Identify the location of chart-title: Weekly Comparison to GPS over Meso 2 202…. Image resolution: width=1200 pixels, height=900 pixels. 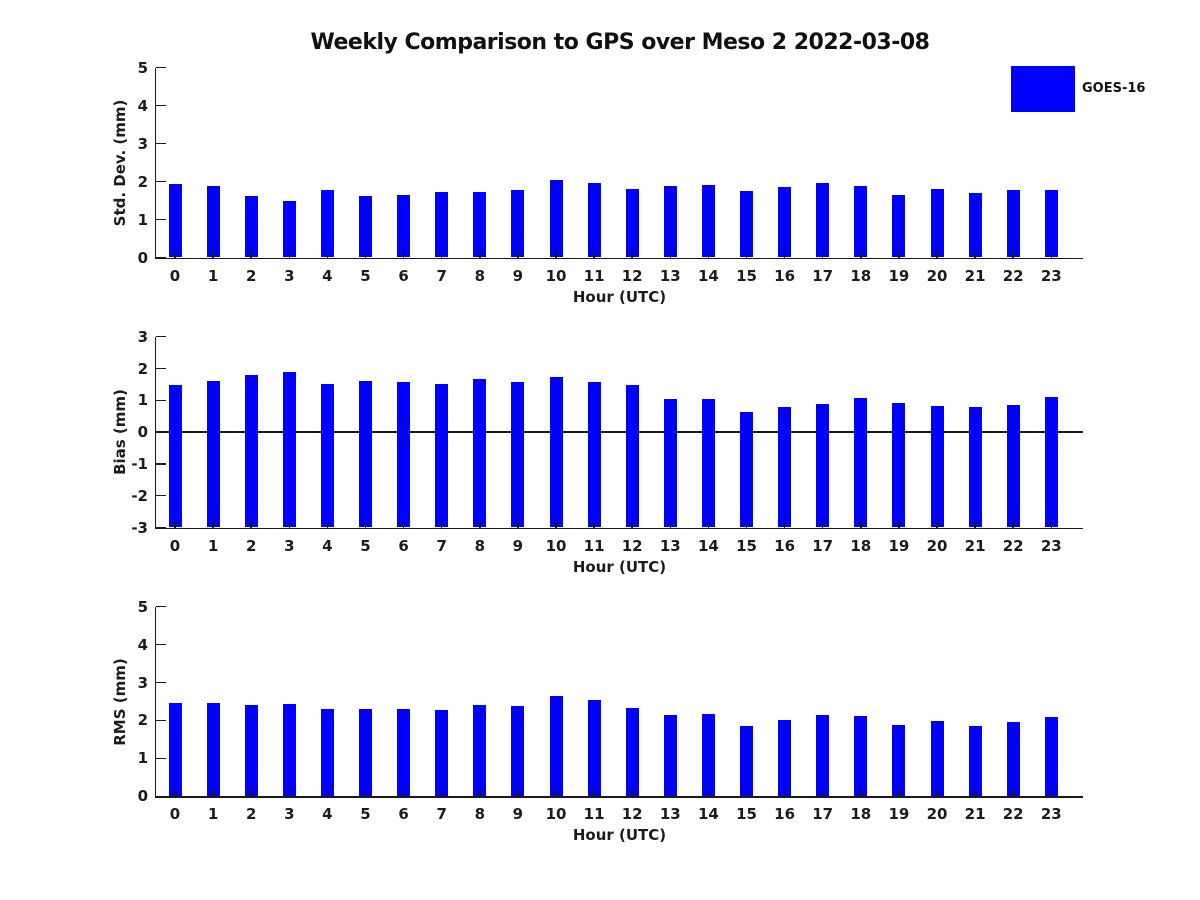
(620, 42).